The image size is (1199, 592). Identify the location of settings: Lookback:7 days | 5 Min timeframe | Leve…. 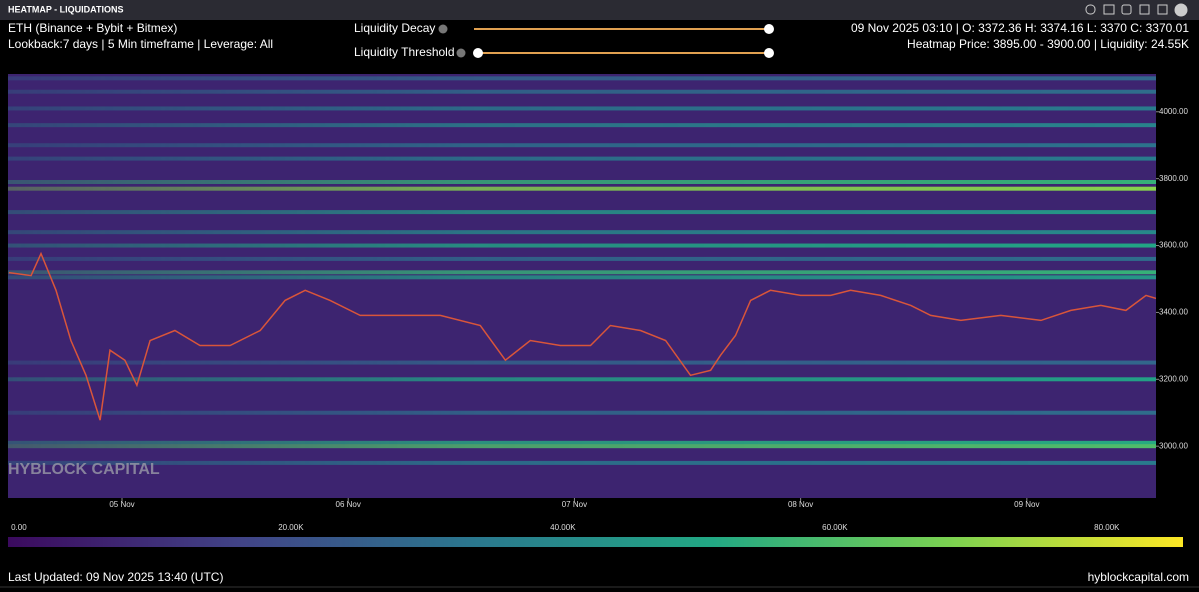
(140, 44).